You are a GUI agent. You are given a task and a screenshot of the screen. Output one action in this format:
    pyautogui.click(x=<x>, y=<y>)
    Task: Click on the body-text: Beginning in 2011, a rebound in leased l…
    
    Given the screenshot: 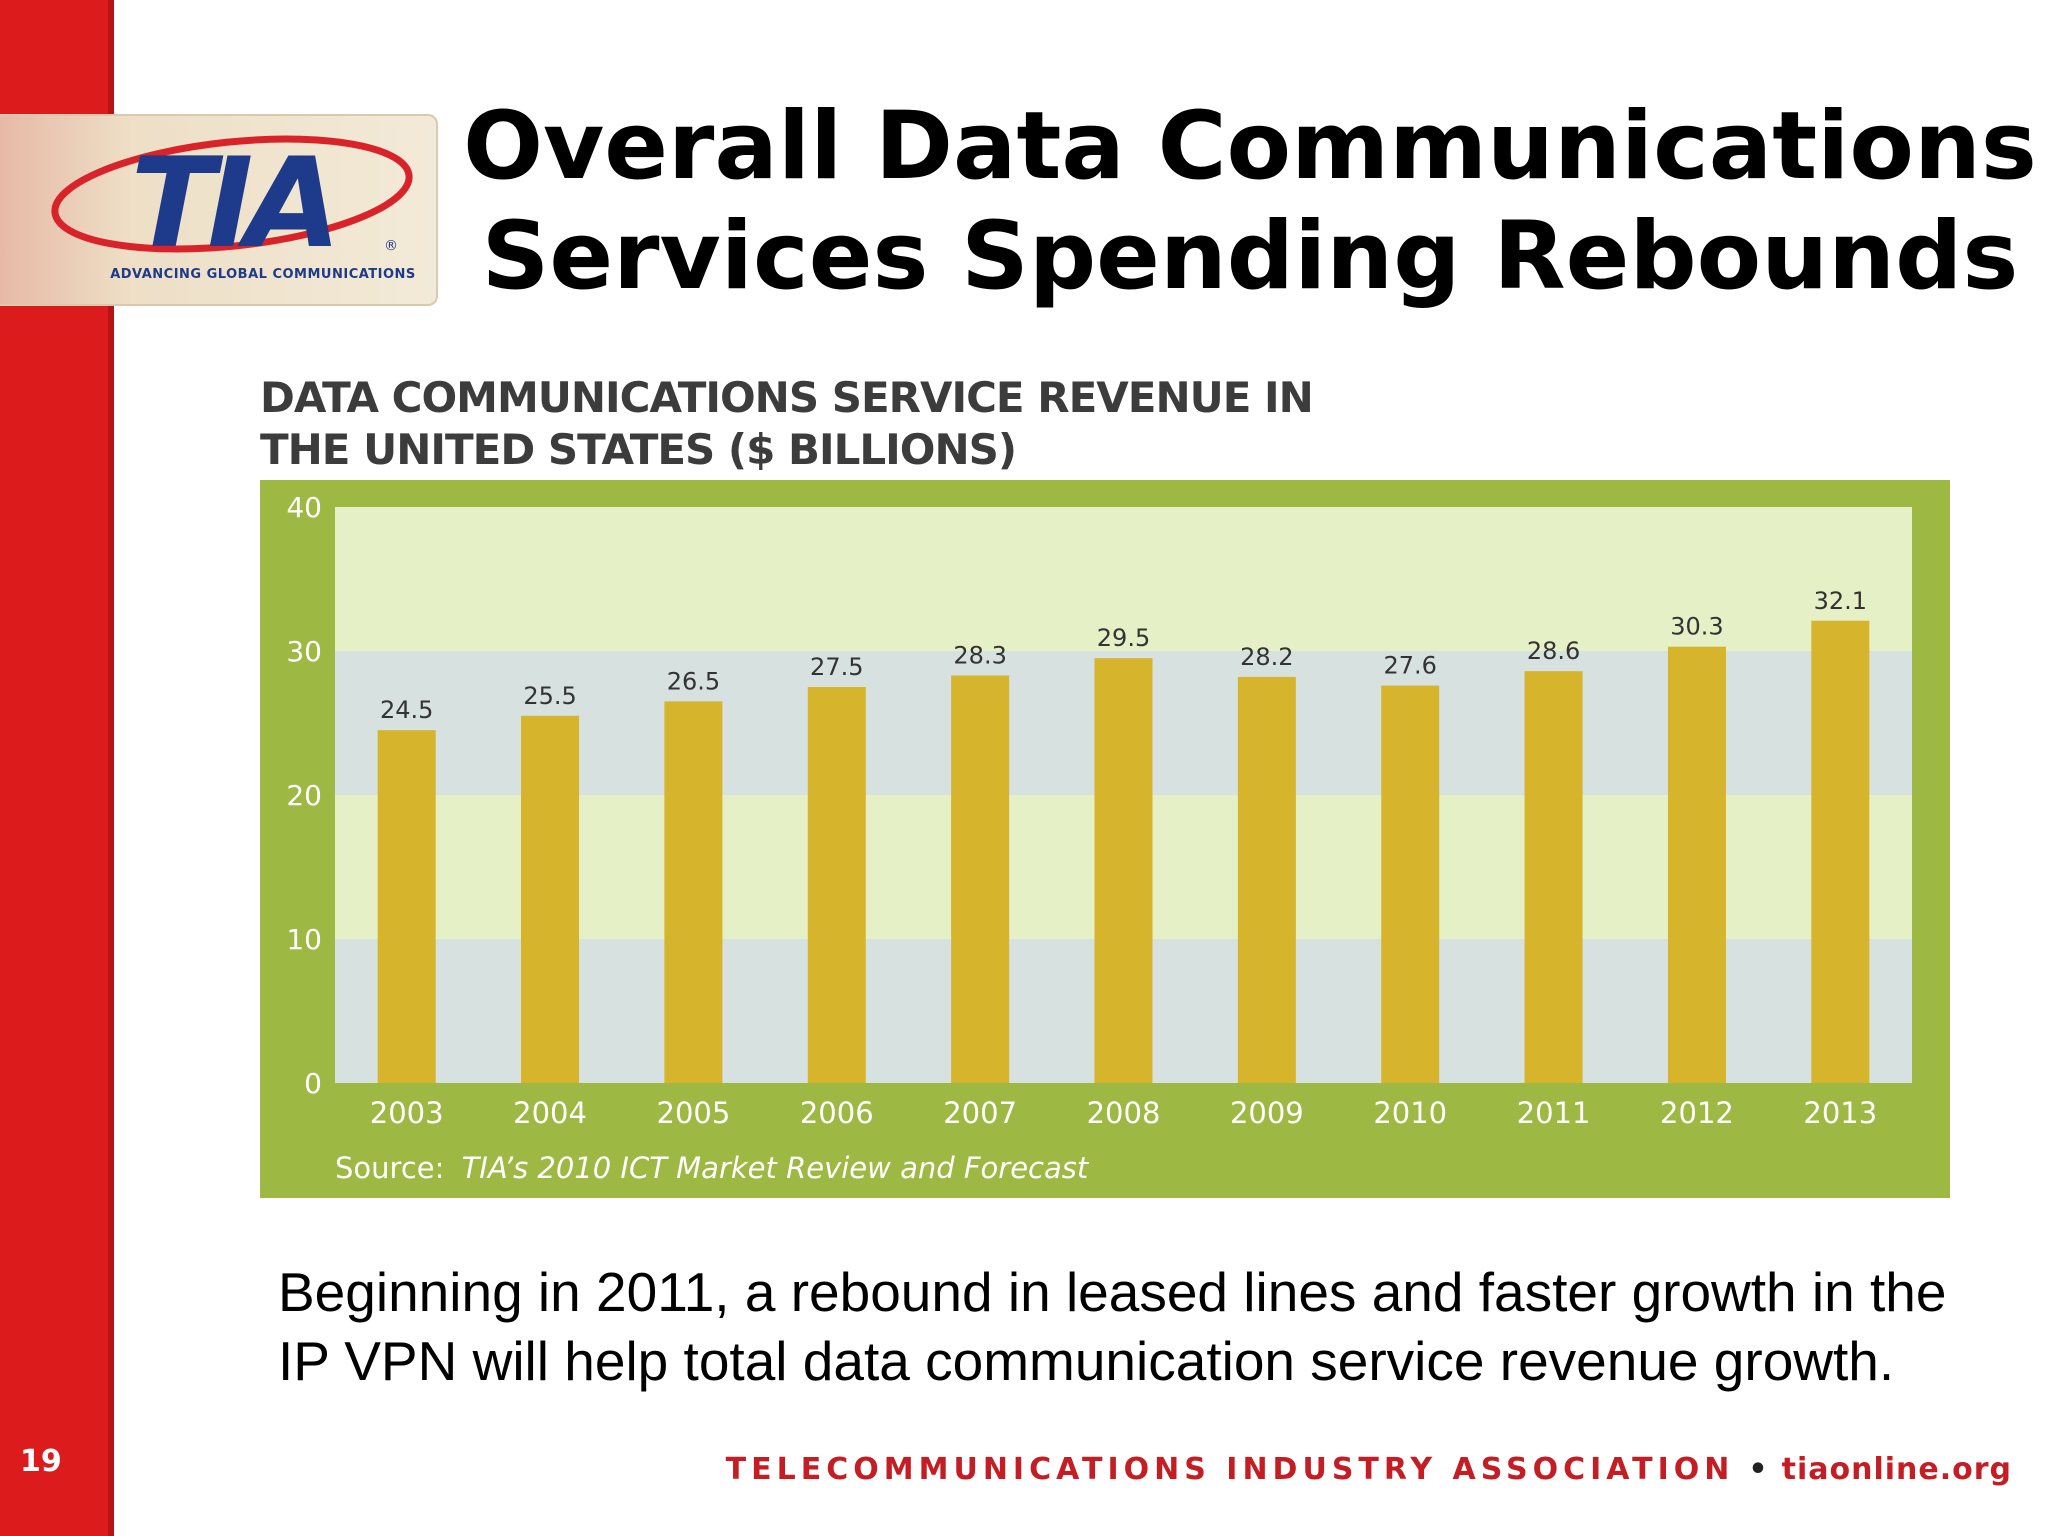 What is the action you would take?
    pyautogui.click(x=1112, y=1326)
    